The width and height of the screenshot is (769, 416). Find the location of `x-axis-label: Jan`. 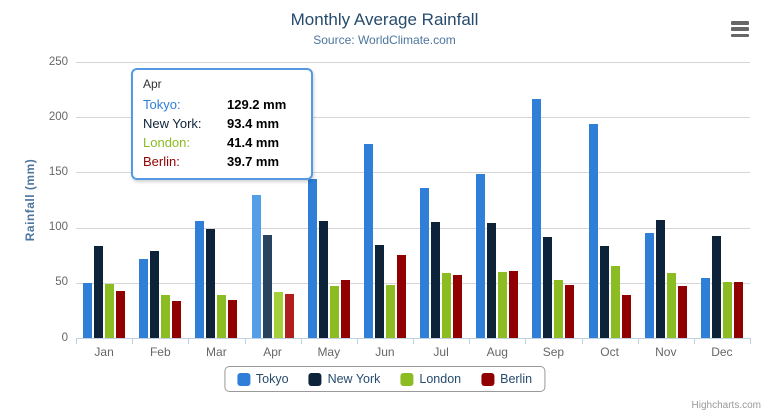

x-axis-label: Jan is located at coordinates (104, 352).